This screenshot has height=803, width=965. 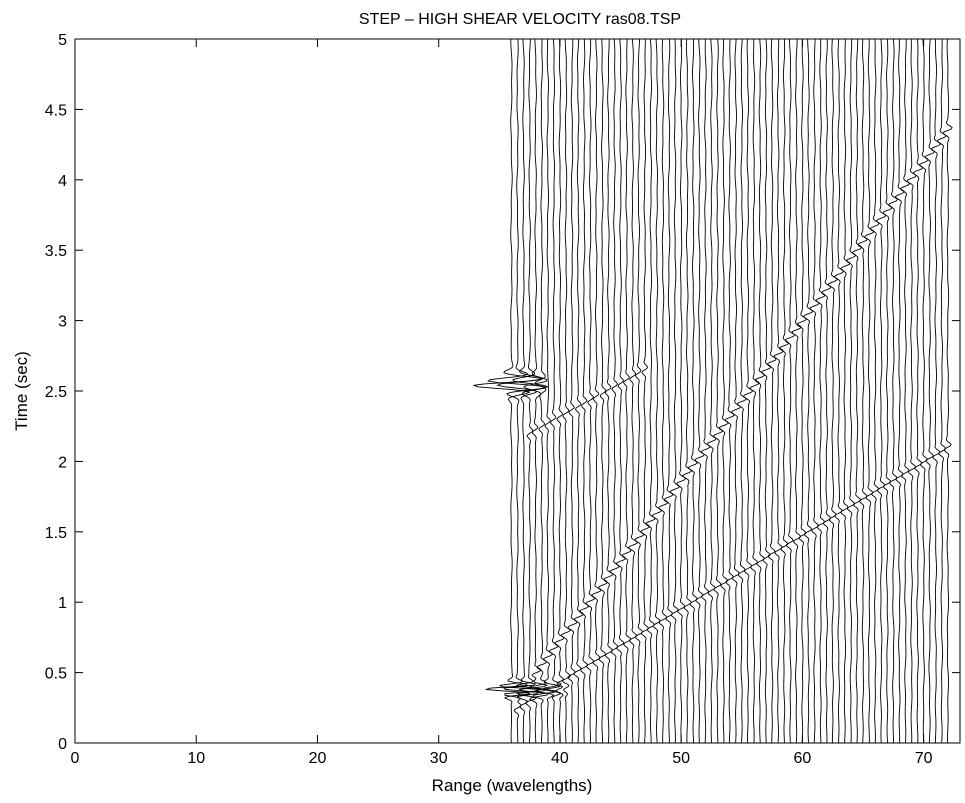 What do you see at coordinates (196, 758) in the screenshot?
I see `x-tick-label: 10` at bounding box center [196, 758].